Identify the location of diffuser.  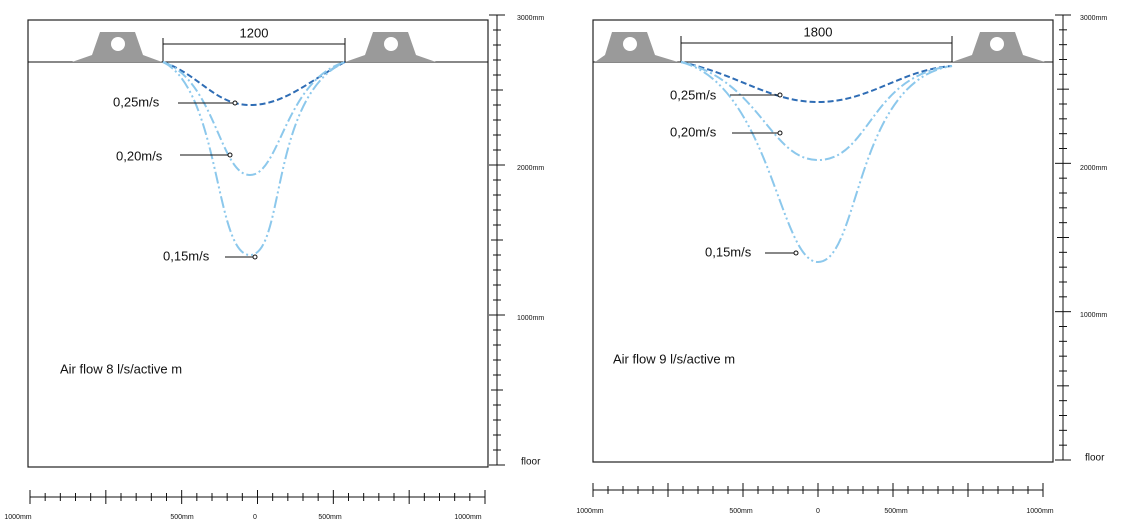
(636, 47).